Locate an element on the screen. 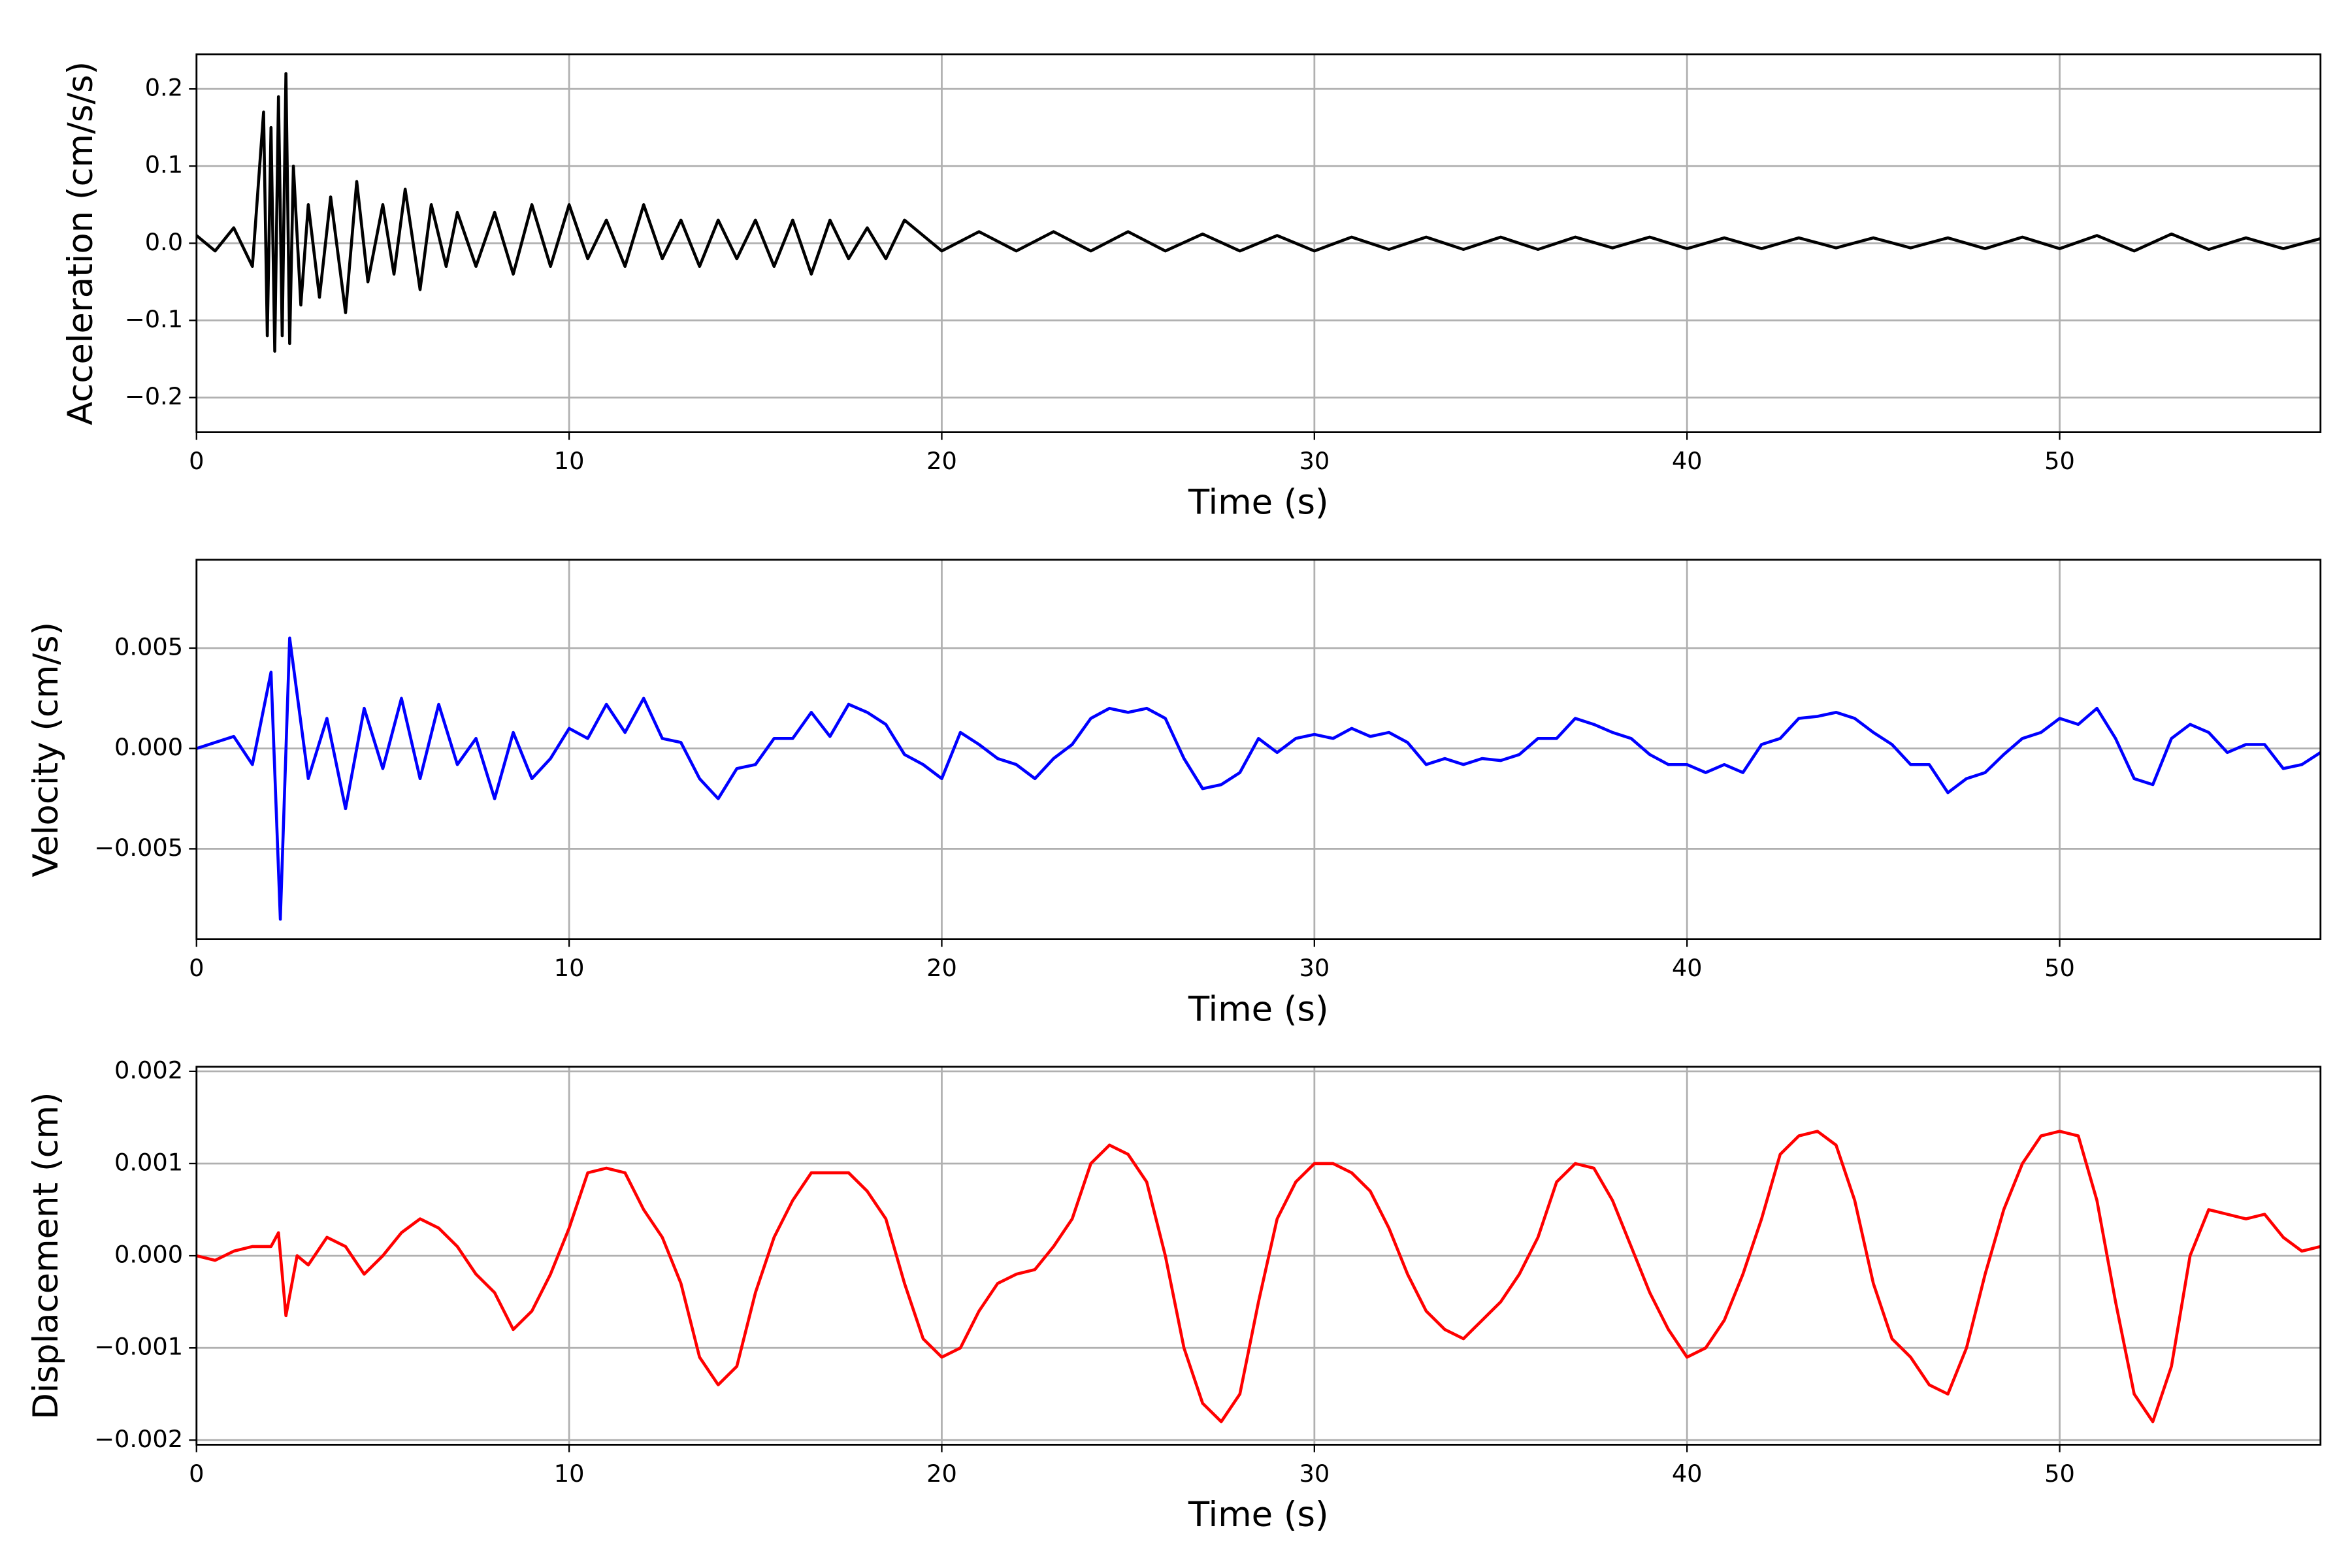  y-tick-label: −0.001 is located at coordinates (138, 1347).